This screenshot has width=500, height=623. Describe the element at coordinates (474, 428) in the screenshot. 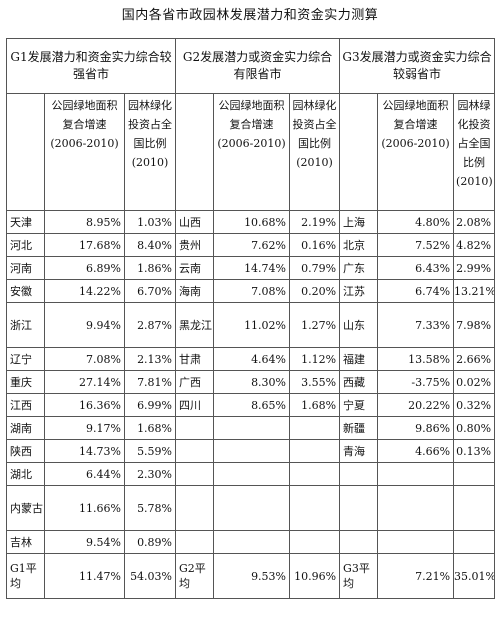

I see `invest-cell: 0.80%` at that location.